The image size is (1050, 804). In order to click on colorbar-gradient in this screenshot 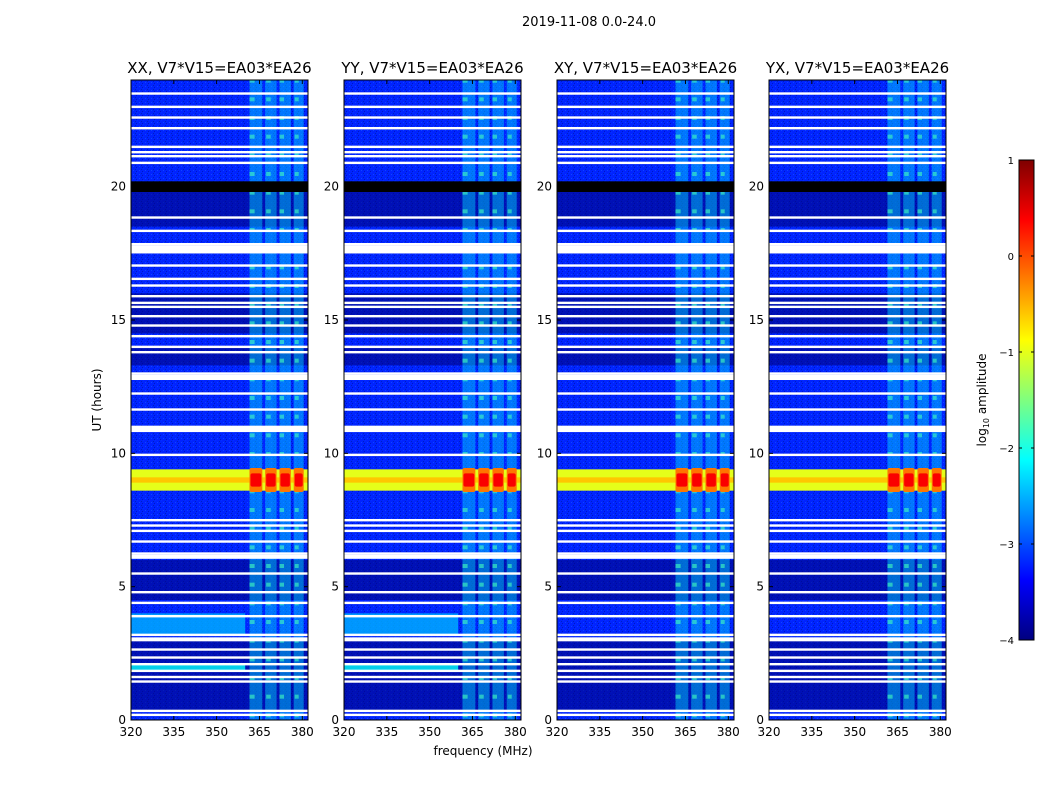, I will do `click(1026, 400)`.